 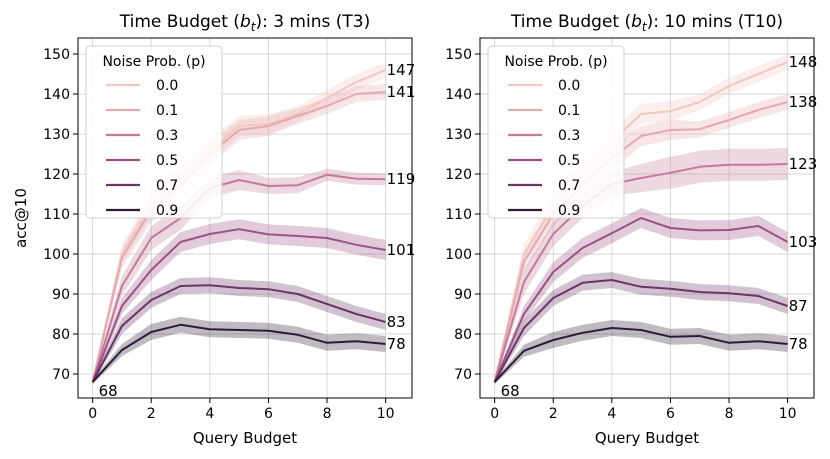 I want to click on y-axis-label: acc@10, so click(x=21, y=218).